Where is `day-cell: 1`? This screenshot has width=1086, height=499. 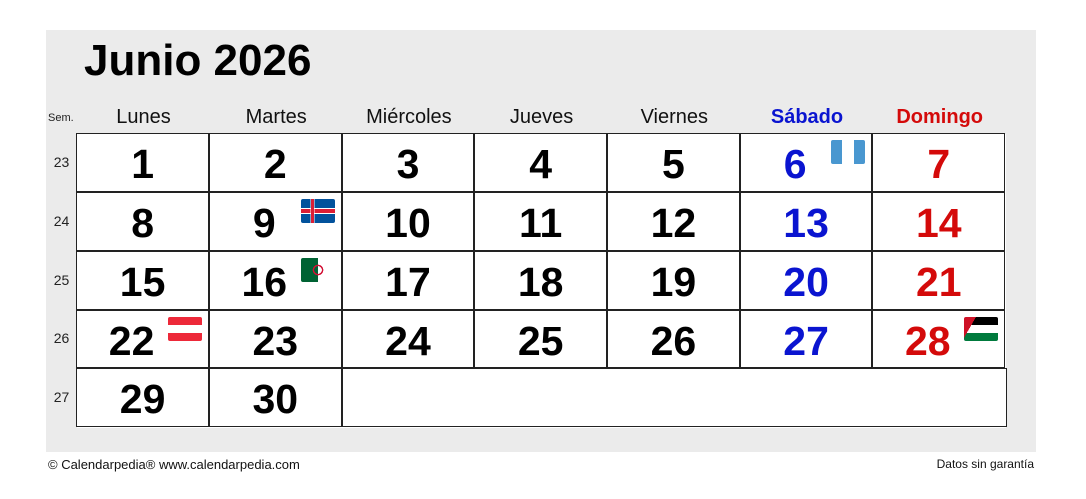
day-cell: 1 is located at coordinates (142, 163).